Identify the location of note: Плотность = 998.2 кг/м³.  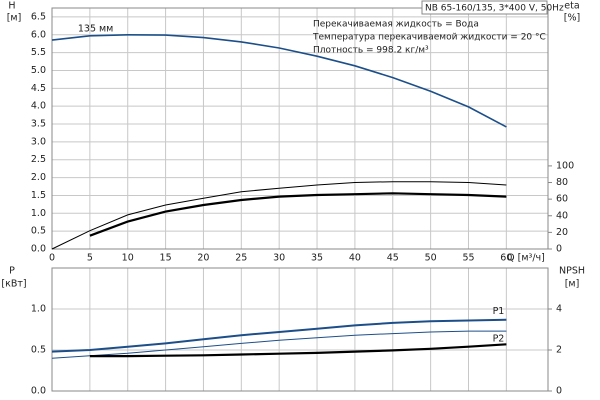
(371, 51).